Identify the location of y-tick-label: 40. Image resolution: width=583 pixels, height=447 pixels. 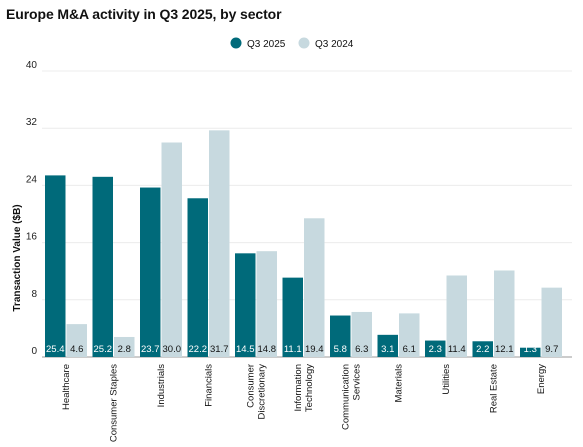
(32, 65).